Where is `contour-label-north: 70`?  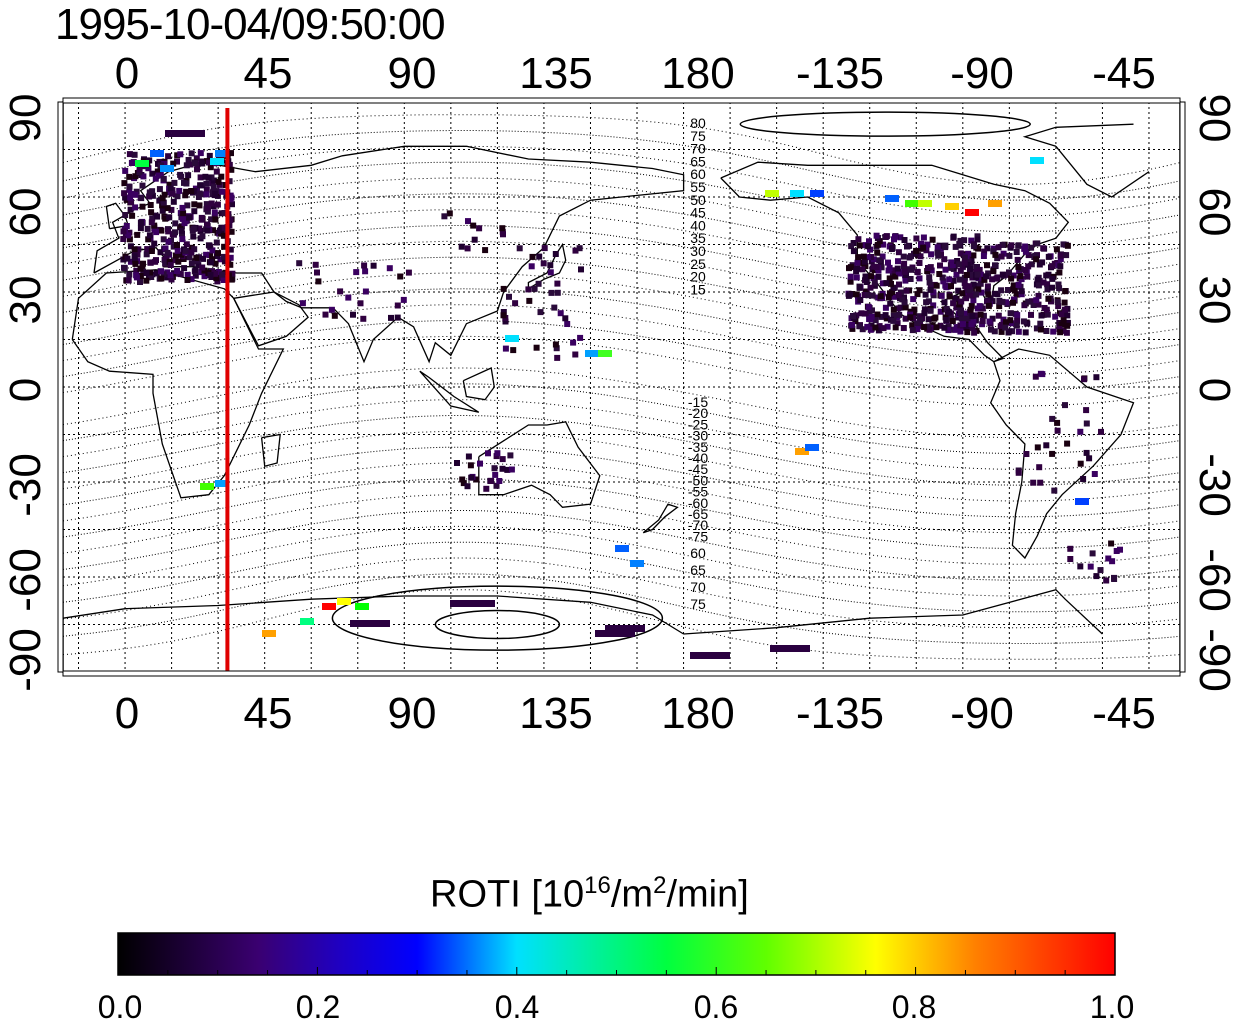 contour-label-north: 70 is located at coordinates (698, 149).